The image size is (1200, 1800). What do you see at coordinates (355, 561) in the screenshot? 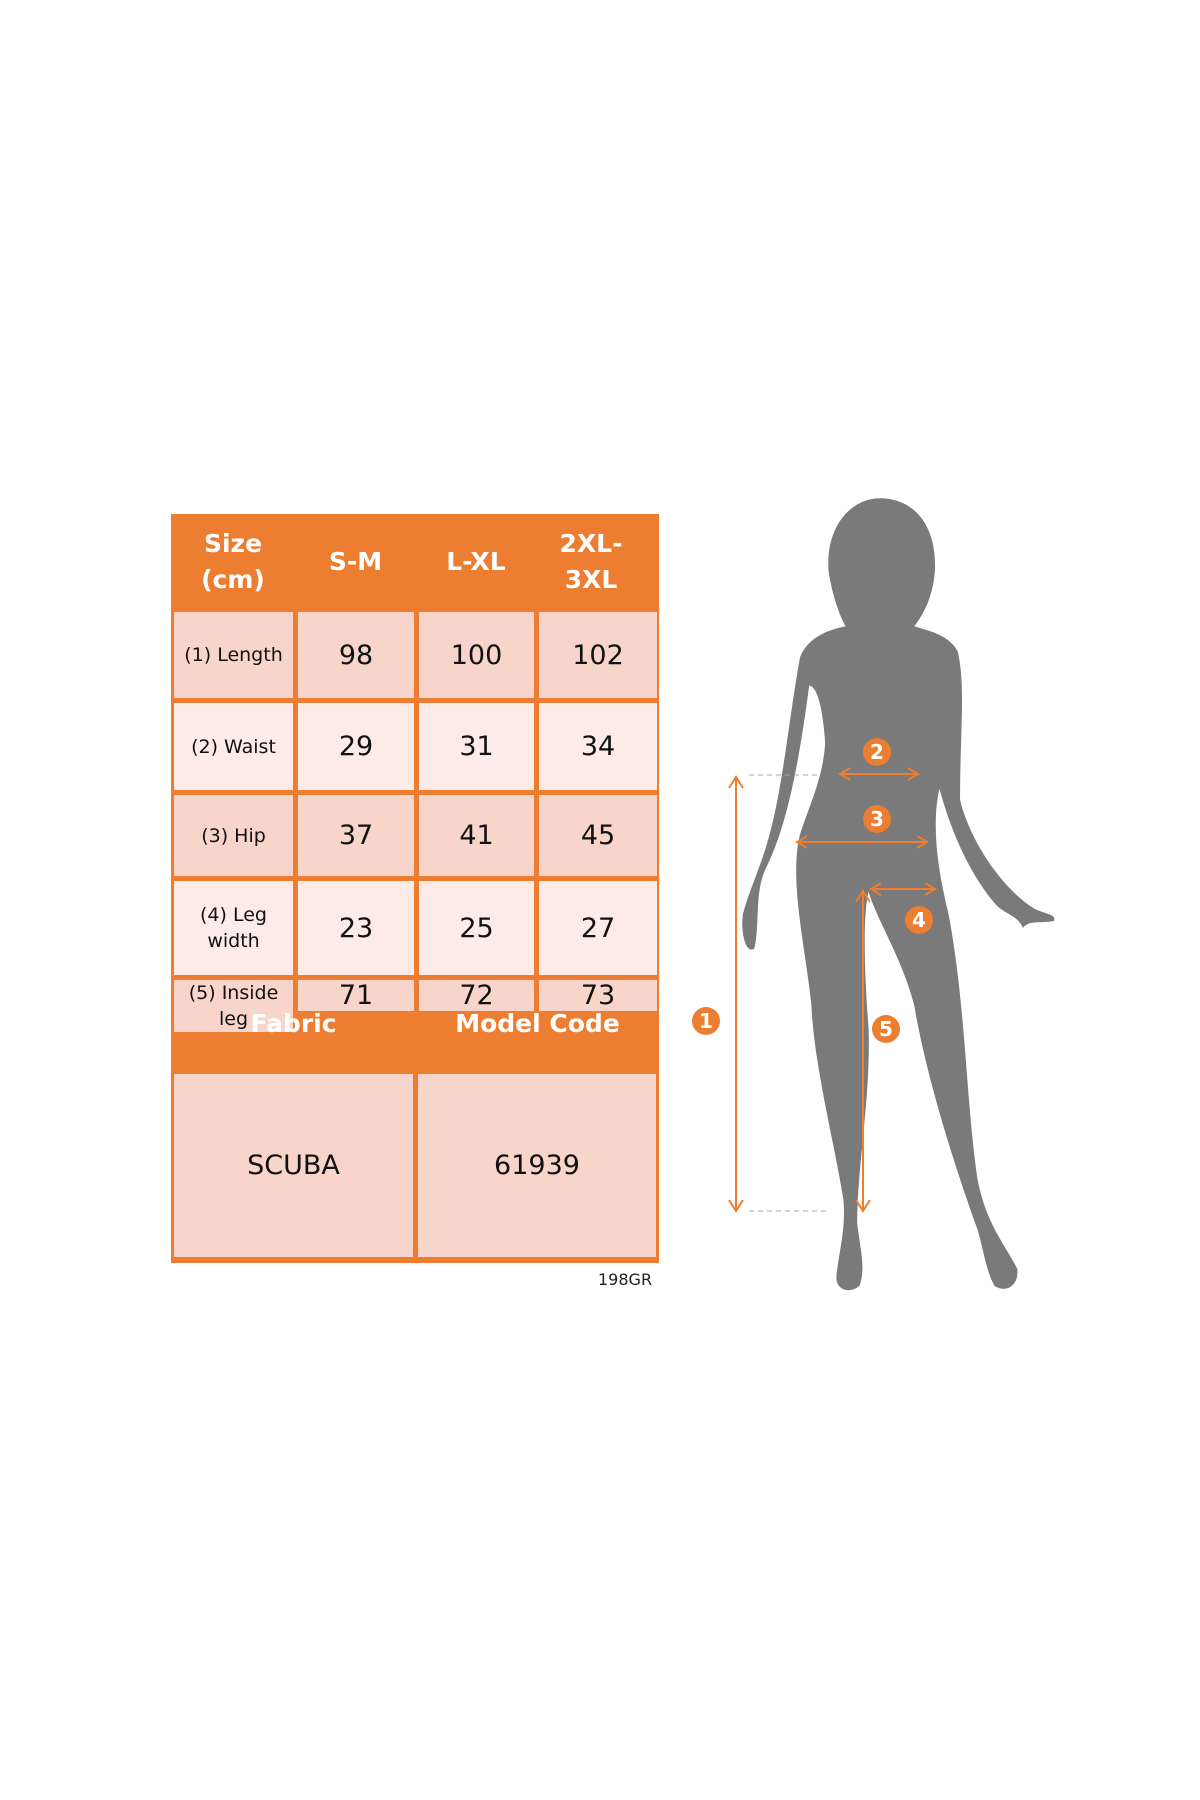
I see `header-s-m: S-M` at bounding box center [355, 561].